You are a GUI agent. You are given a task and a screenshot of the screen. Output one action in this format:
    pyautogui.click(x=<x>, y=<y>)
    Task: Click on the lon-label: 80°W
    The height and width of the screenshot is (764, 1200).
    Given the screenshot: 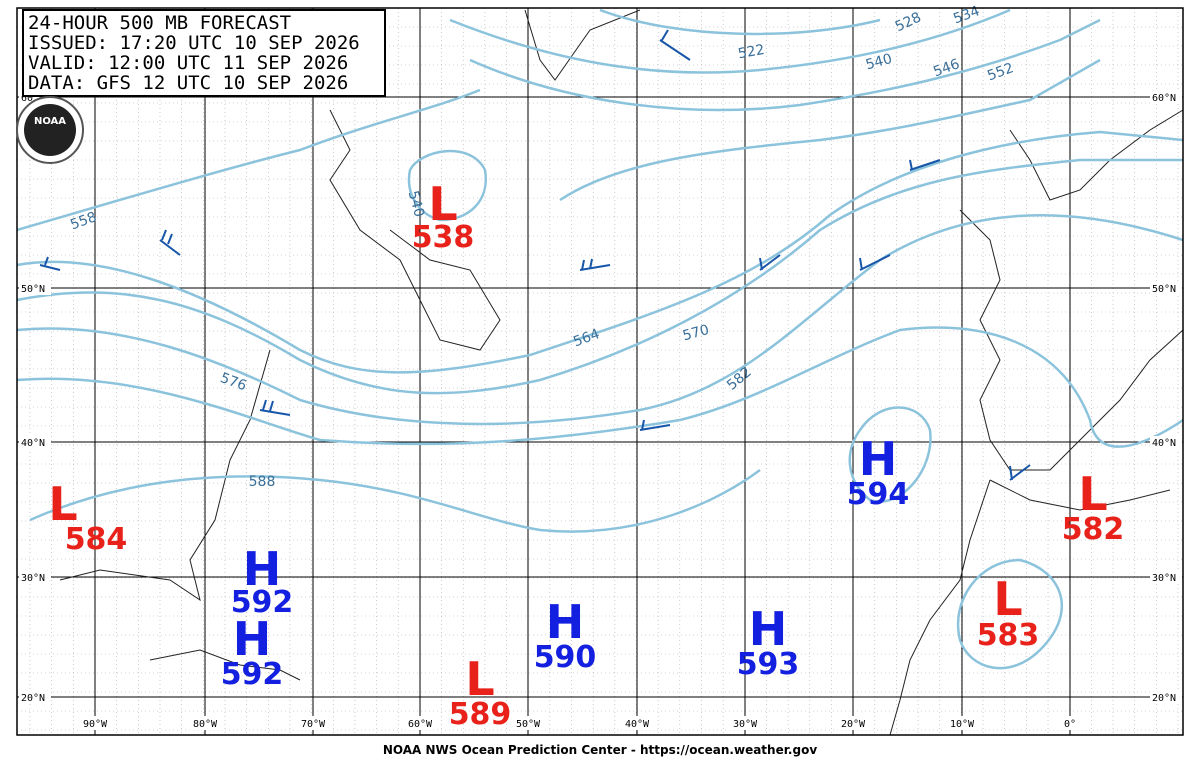 What is the action you would take?
    pyautogui.click(x=205, y=724)
    